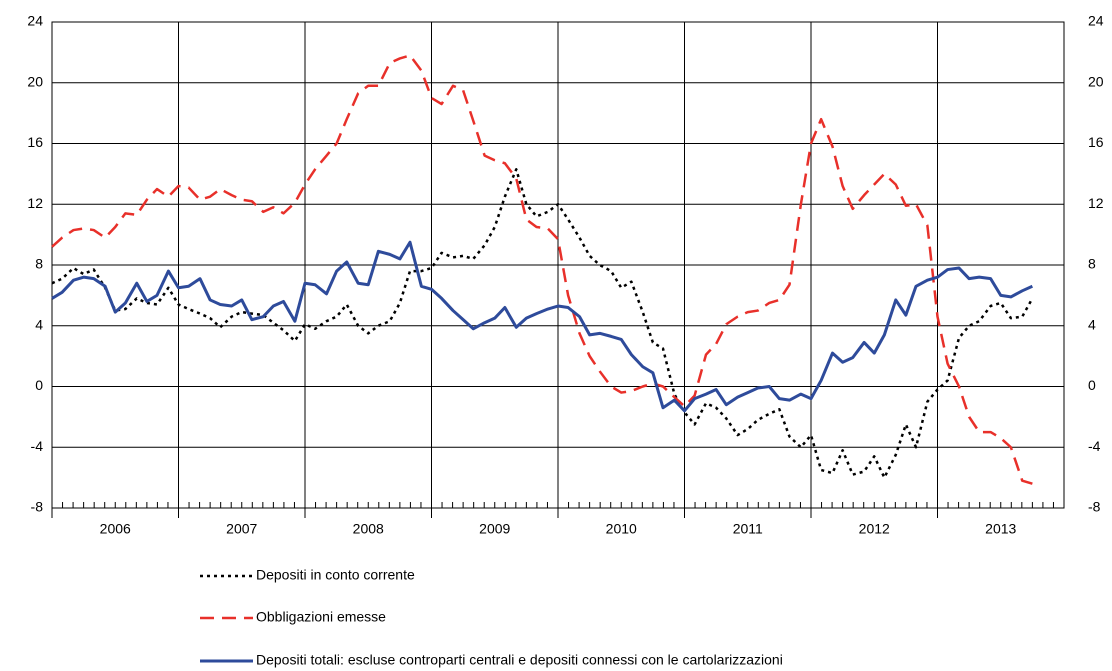 The height and width of the screenshot is (671, 1112). What do you see at coordinates (368, 529) in the screenshot?
I see `x-tick-label: 2008` at bounding box center [368, 529].